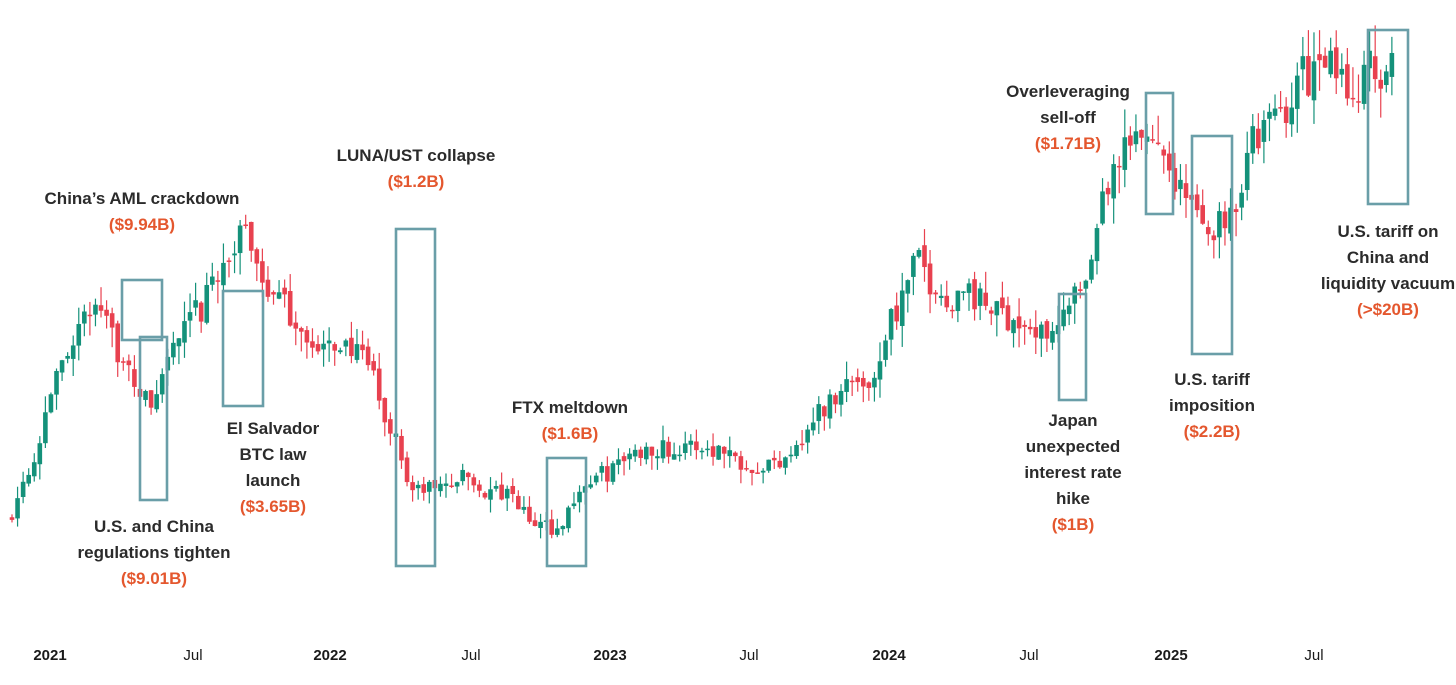  Describe the element at coordinates (1388, 257) in the screenshot. I see `event-title: China and` at that location.